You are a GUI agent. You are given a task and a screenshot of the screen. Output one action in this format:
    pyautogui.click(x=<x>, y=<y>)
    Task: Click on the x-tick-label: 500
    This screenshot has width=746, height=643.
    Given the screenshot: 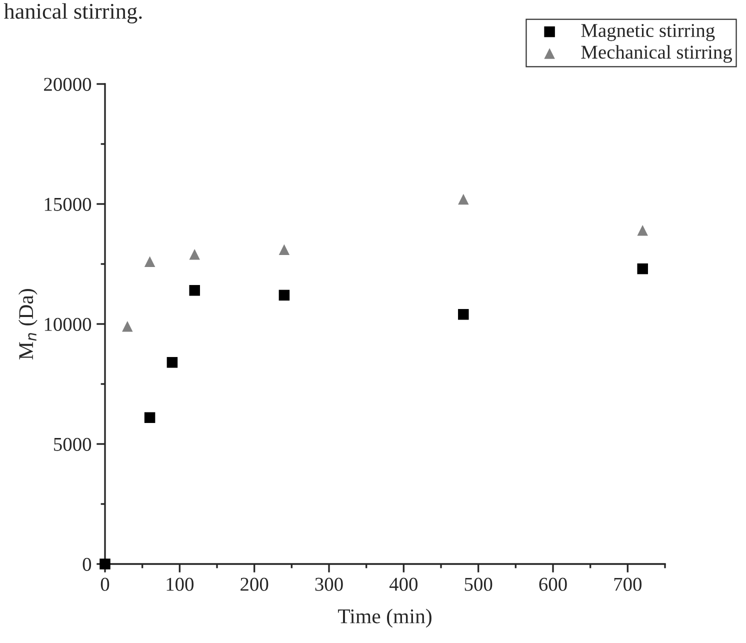 What is the action you would take?
    pyautogui.click(x=478, y=584)
    